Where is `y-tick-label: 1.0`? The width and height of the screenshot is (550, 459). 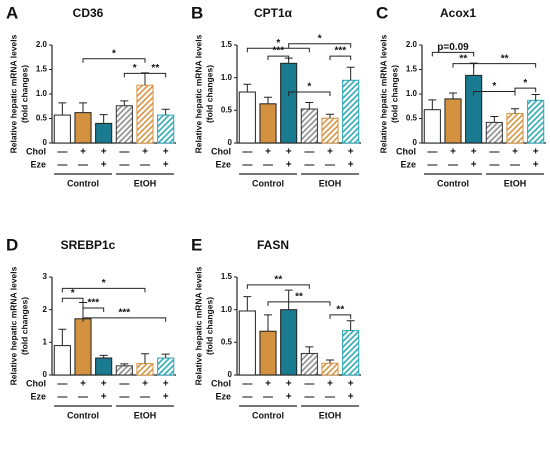 y-tick-label: 1.0 is located at coordinates (42, 93).